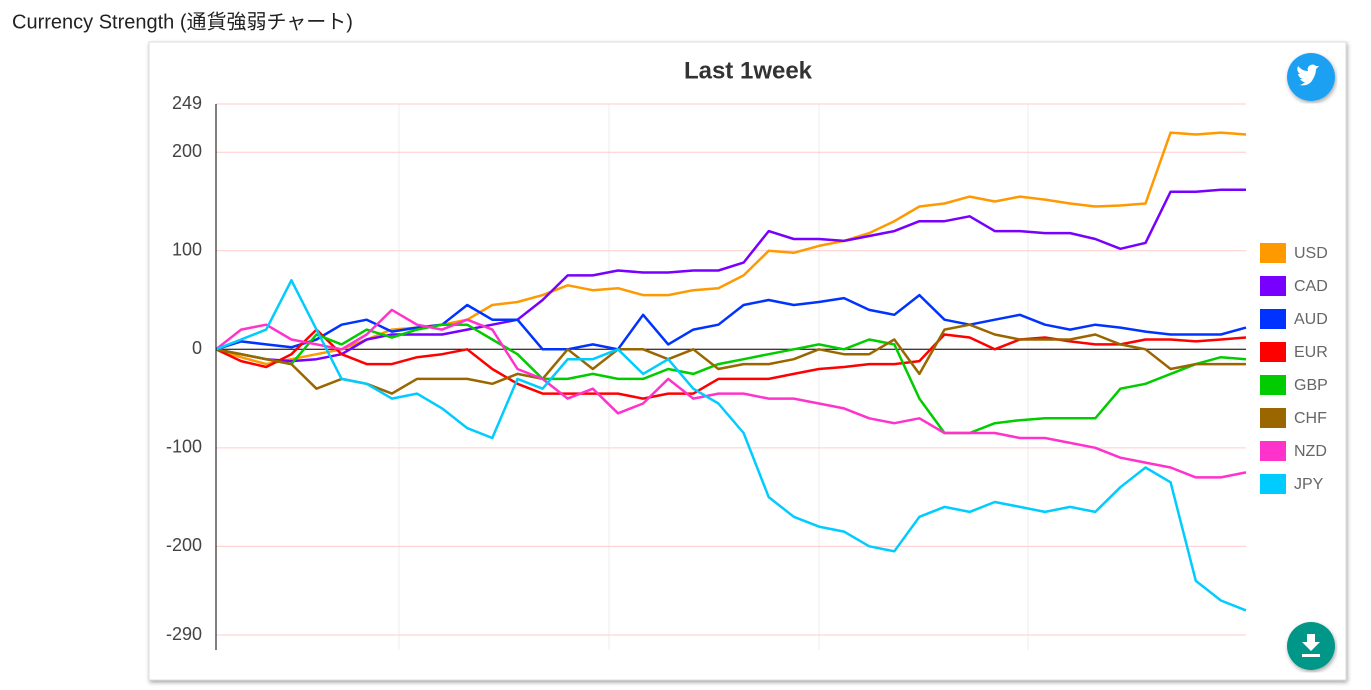 This screenshot has width=1371, height=690. What do you see at coordinates (184, 447) in the screenshot?
I see `y-tick-label: -100` at bounding box center [184, 447].